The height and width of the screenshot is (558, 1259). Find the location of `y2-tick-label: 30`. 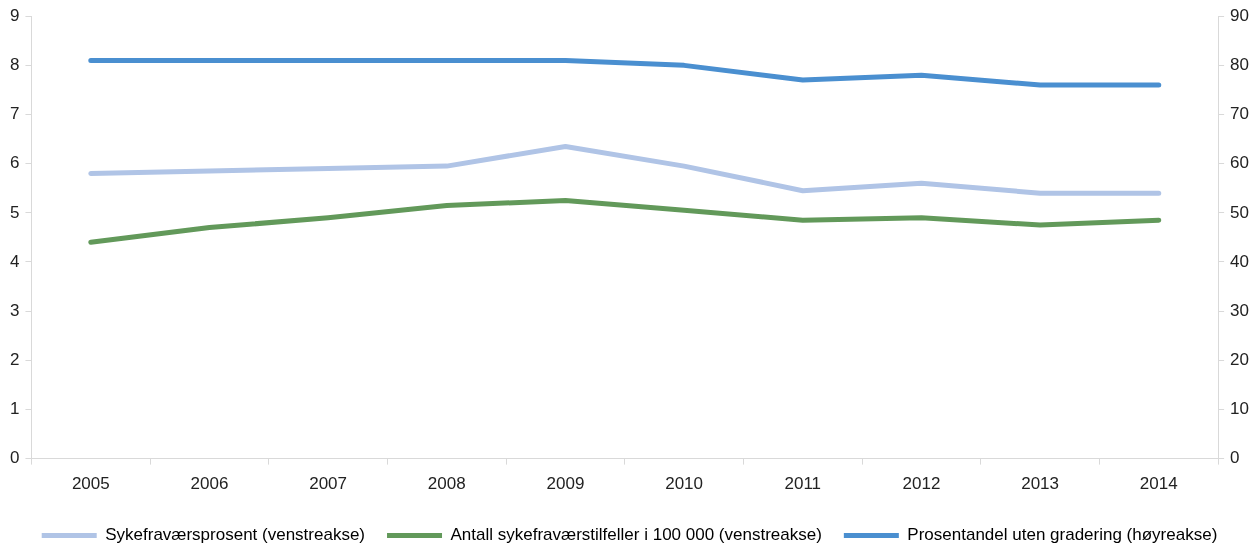

y2-tick-label: 30 is located at coordinates (1240, 310).